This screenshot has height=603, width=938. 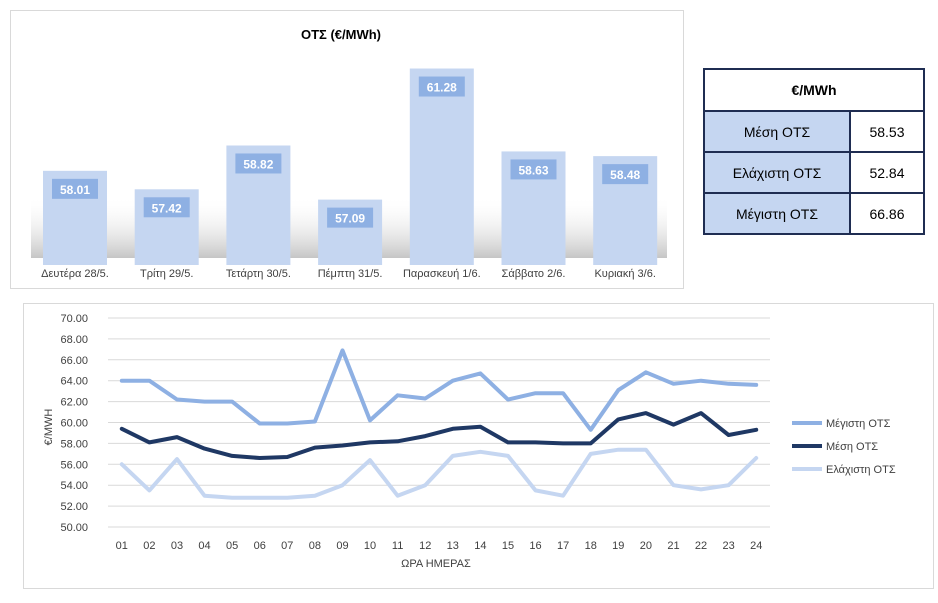 What do you see at coordinates (260, 546) in the screenshot?
I see `x-tick-label: 06` at bounding box center [260, 546].